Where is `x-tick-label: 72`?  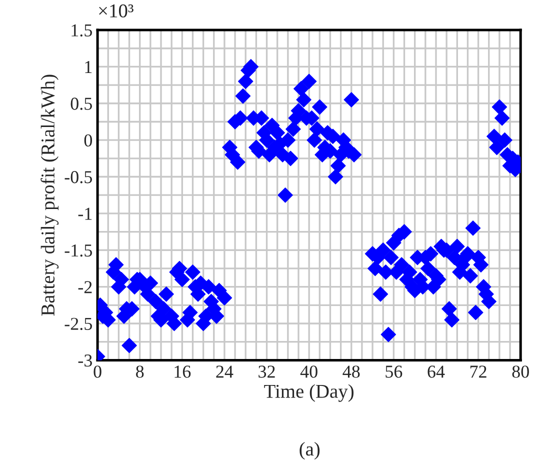 x-tick-label: 72 is located at coordinates (478, 372).